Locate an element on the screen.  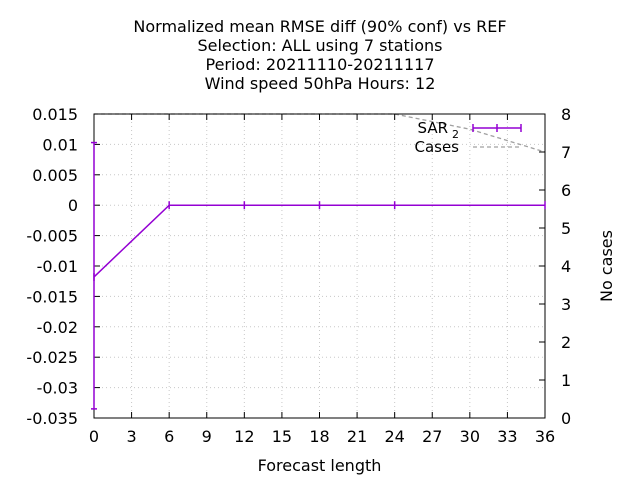
title-line: Period: 20211110-20211117 is located at coordinates (319, 64).